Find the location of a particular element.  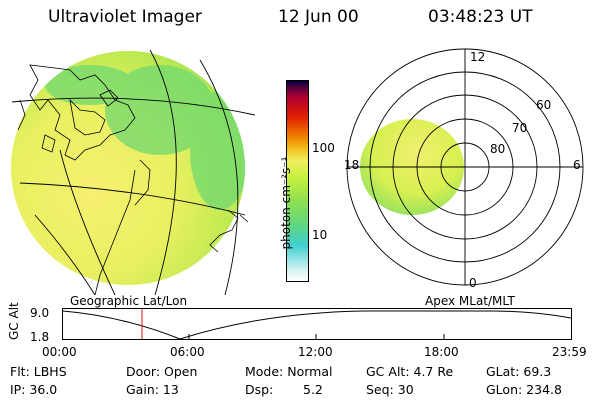

polar-label-top: 12 is located at coordinates (477, 57).